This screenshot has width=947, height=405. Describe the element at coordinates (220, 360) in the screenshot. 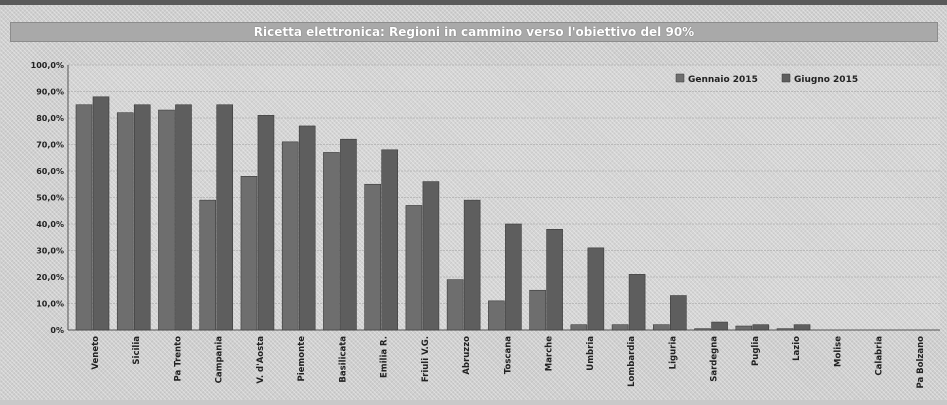

I see `x-tick-label: Campania` at that location.